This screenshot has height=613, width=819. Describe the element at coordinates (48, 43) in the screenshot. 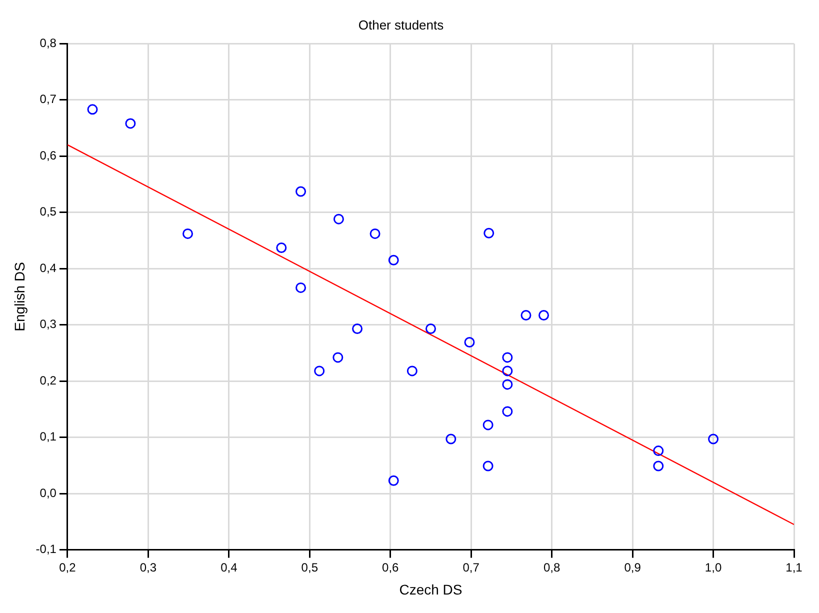

I see `y-tick-label: 0,8` at that location.